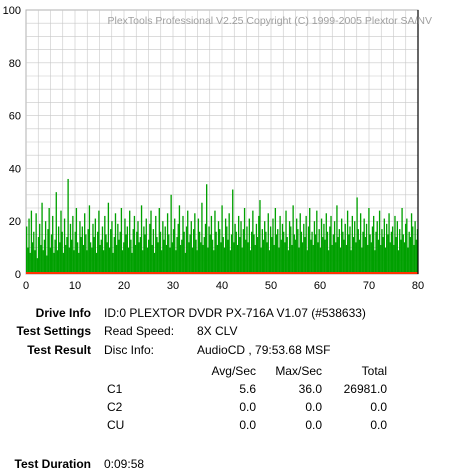 This screenshot has width=451, height=474. What do you see at coordinates (15, 222) in the screenshot?
I see `y-tick-label: 20` at bounding box center [15, 222].